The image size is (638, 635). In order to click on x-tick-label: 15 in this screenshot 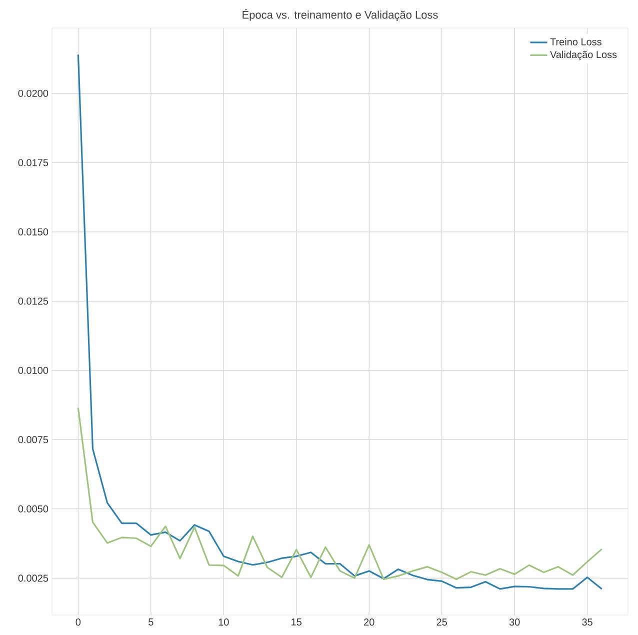, I will do `click(297, 622)`.